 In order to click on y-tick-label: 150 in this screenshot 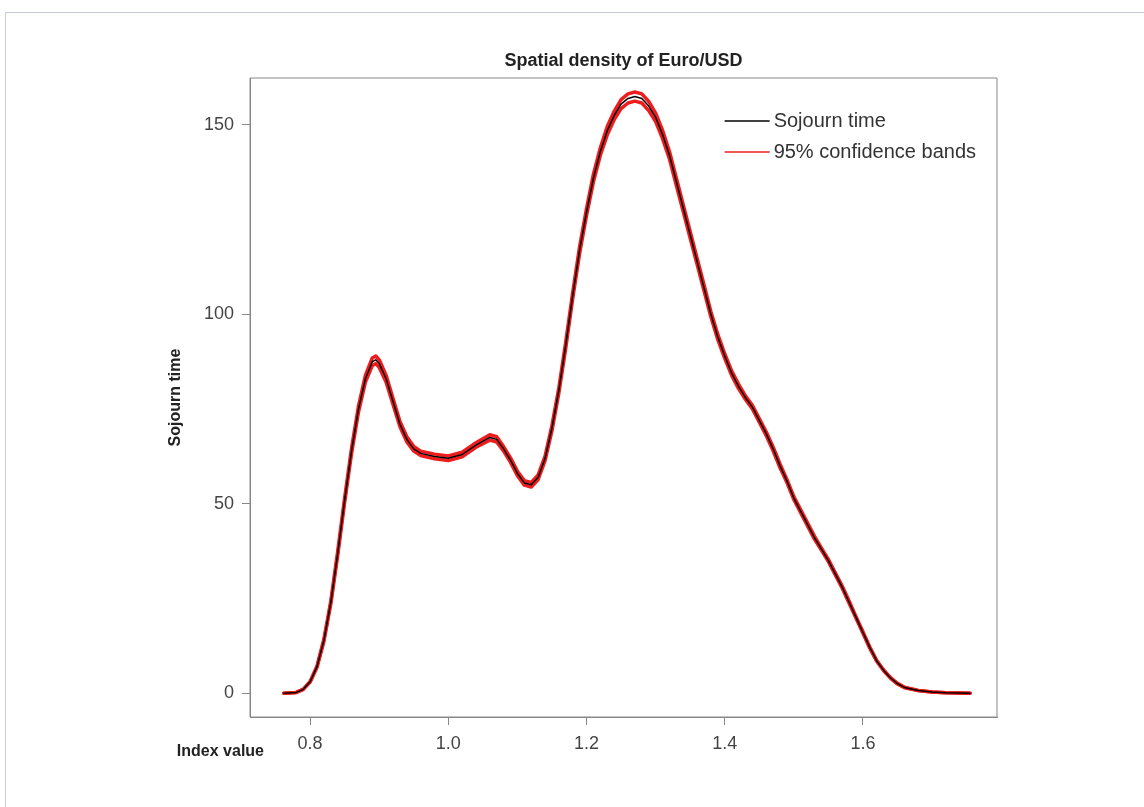, I will do `click(218, 123)`.